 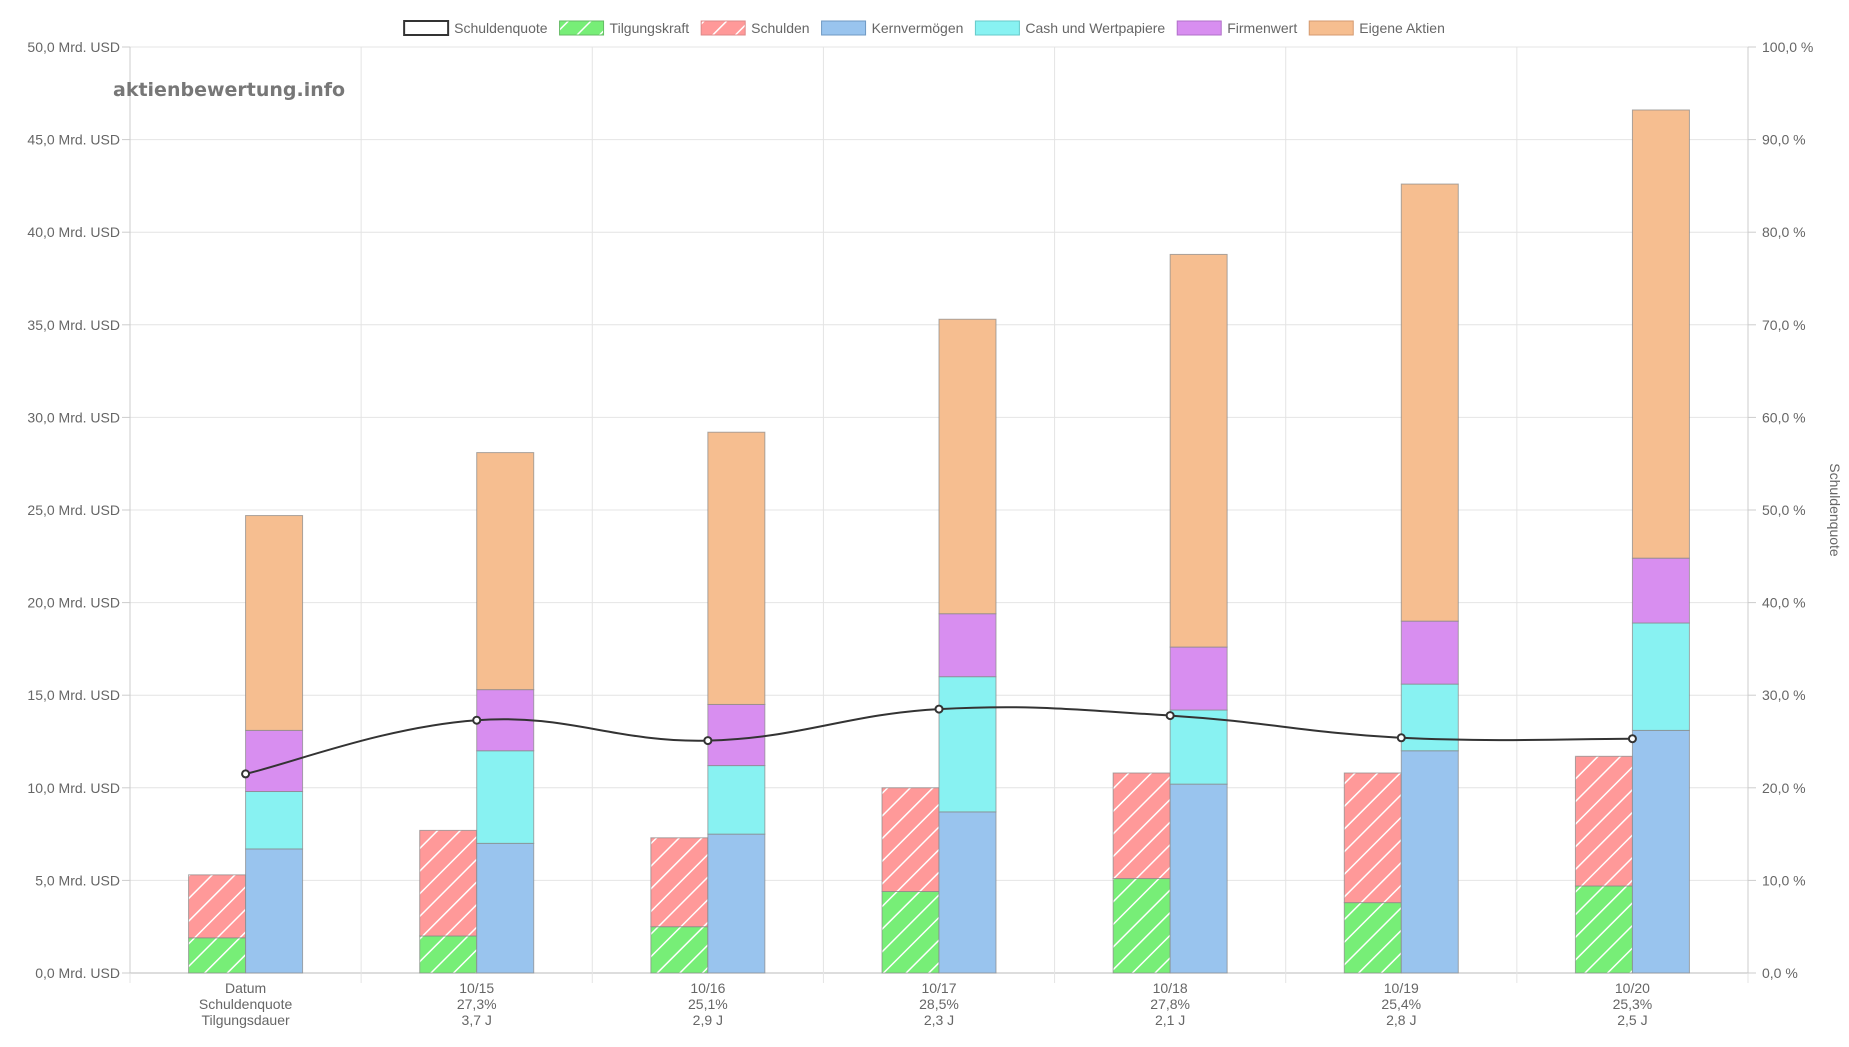 What do you see at coordinates (73, 788) in the screenshot?
I see `y-left-tick-label: 10,0 Mrd. USD` at bounding box center [73, 788].